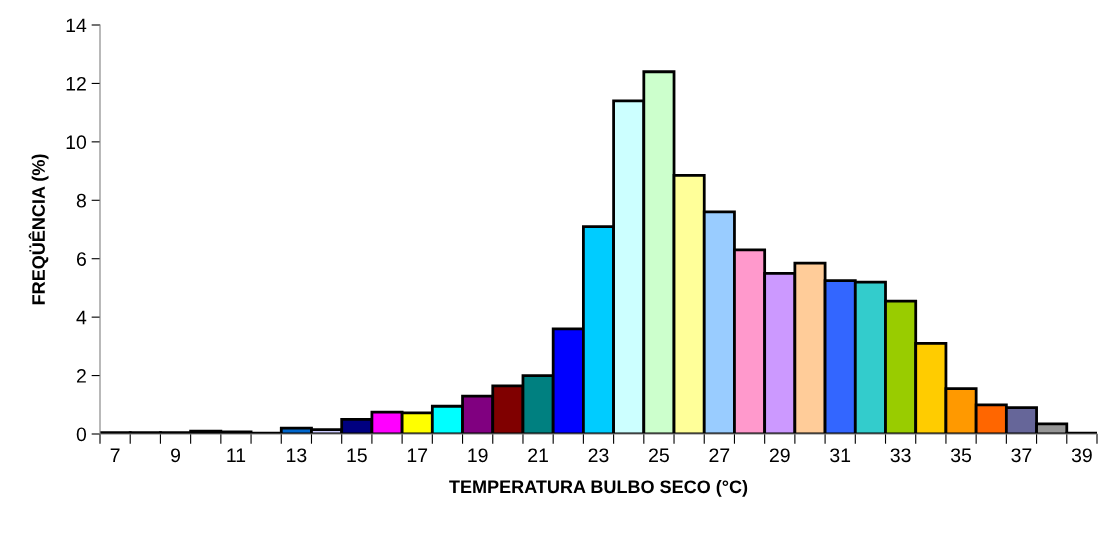 Image resolution: width=1106 pixels, height=534 pixels. What do you see at coordinates (115, 455) in the screenshot?
I see `x-tick-label: 7` at bounding box center [115, 455].